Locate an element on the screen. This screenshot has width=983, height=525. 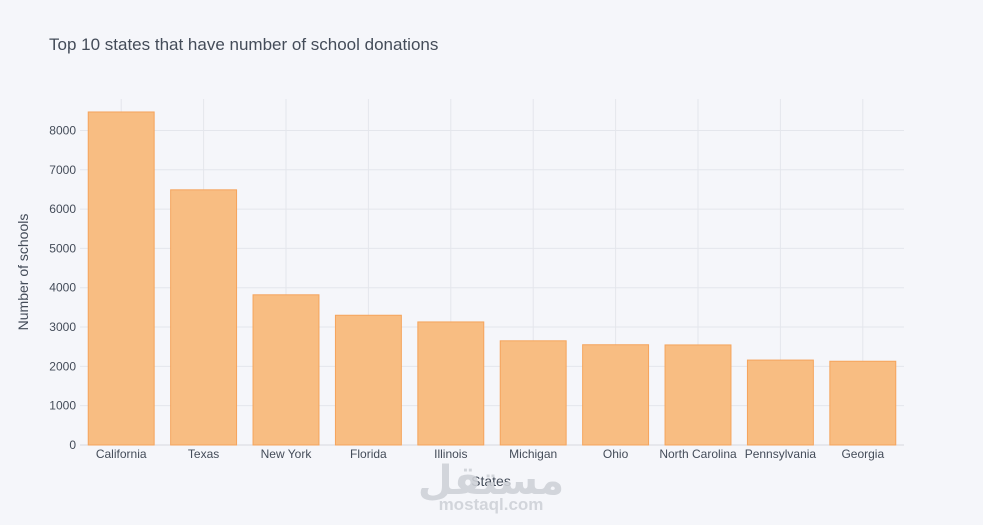
x-tick-label: Georgia is located at coordinates (862, 454).